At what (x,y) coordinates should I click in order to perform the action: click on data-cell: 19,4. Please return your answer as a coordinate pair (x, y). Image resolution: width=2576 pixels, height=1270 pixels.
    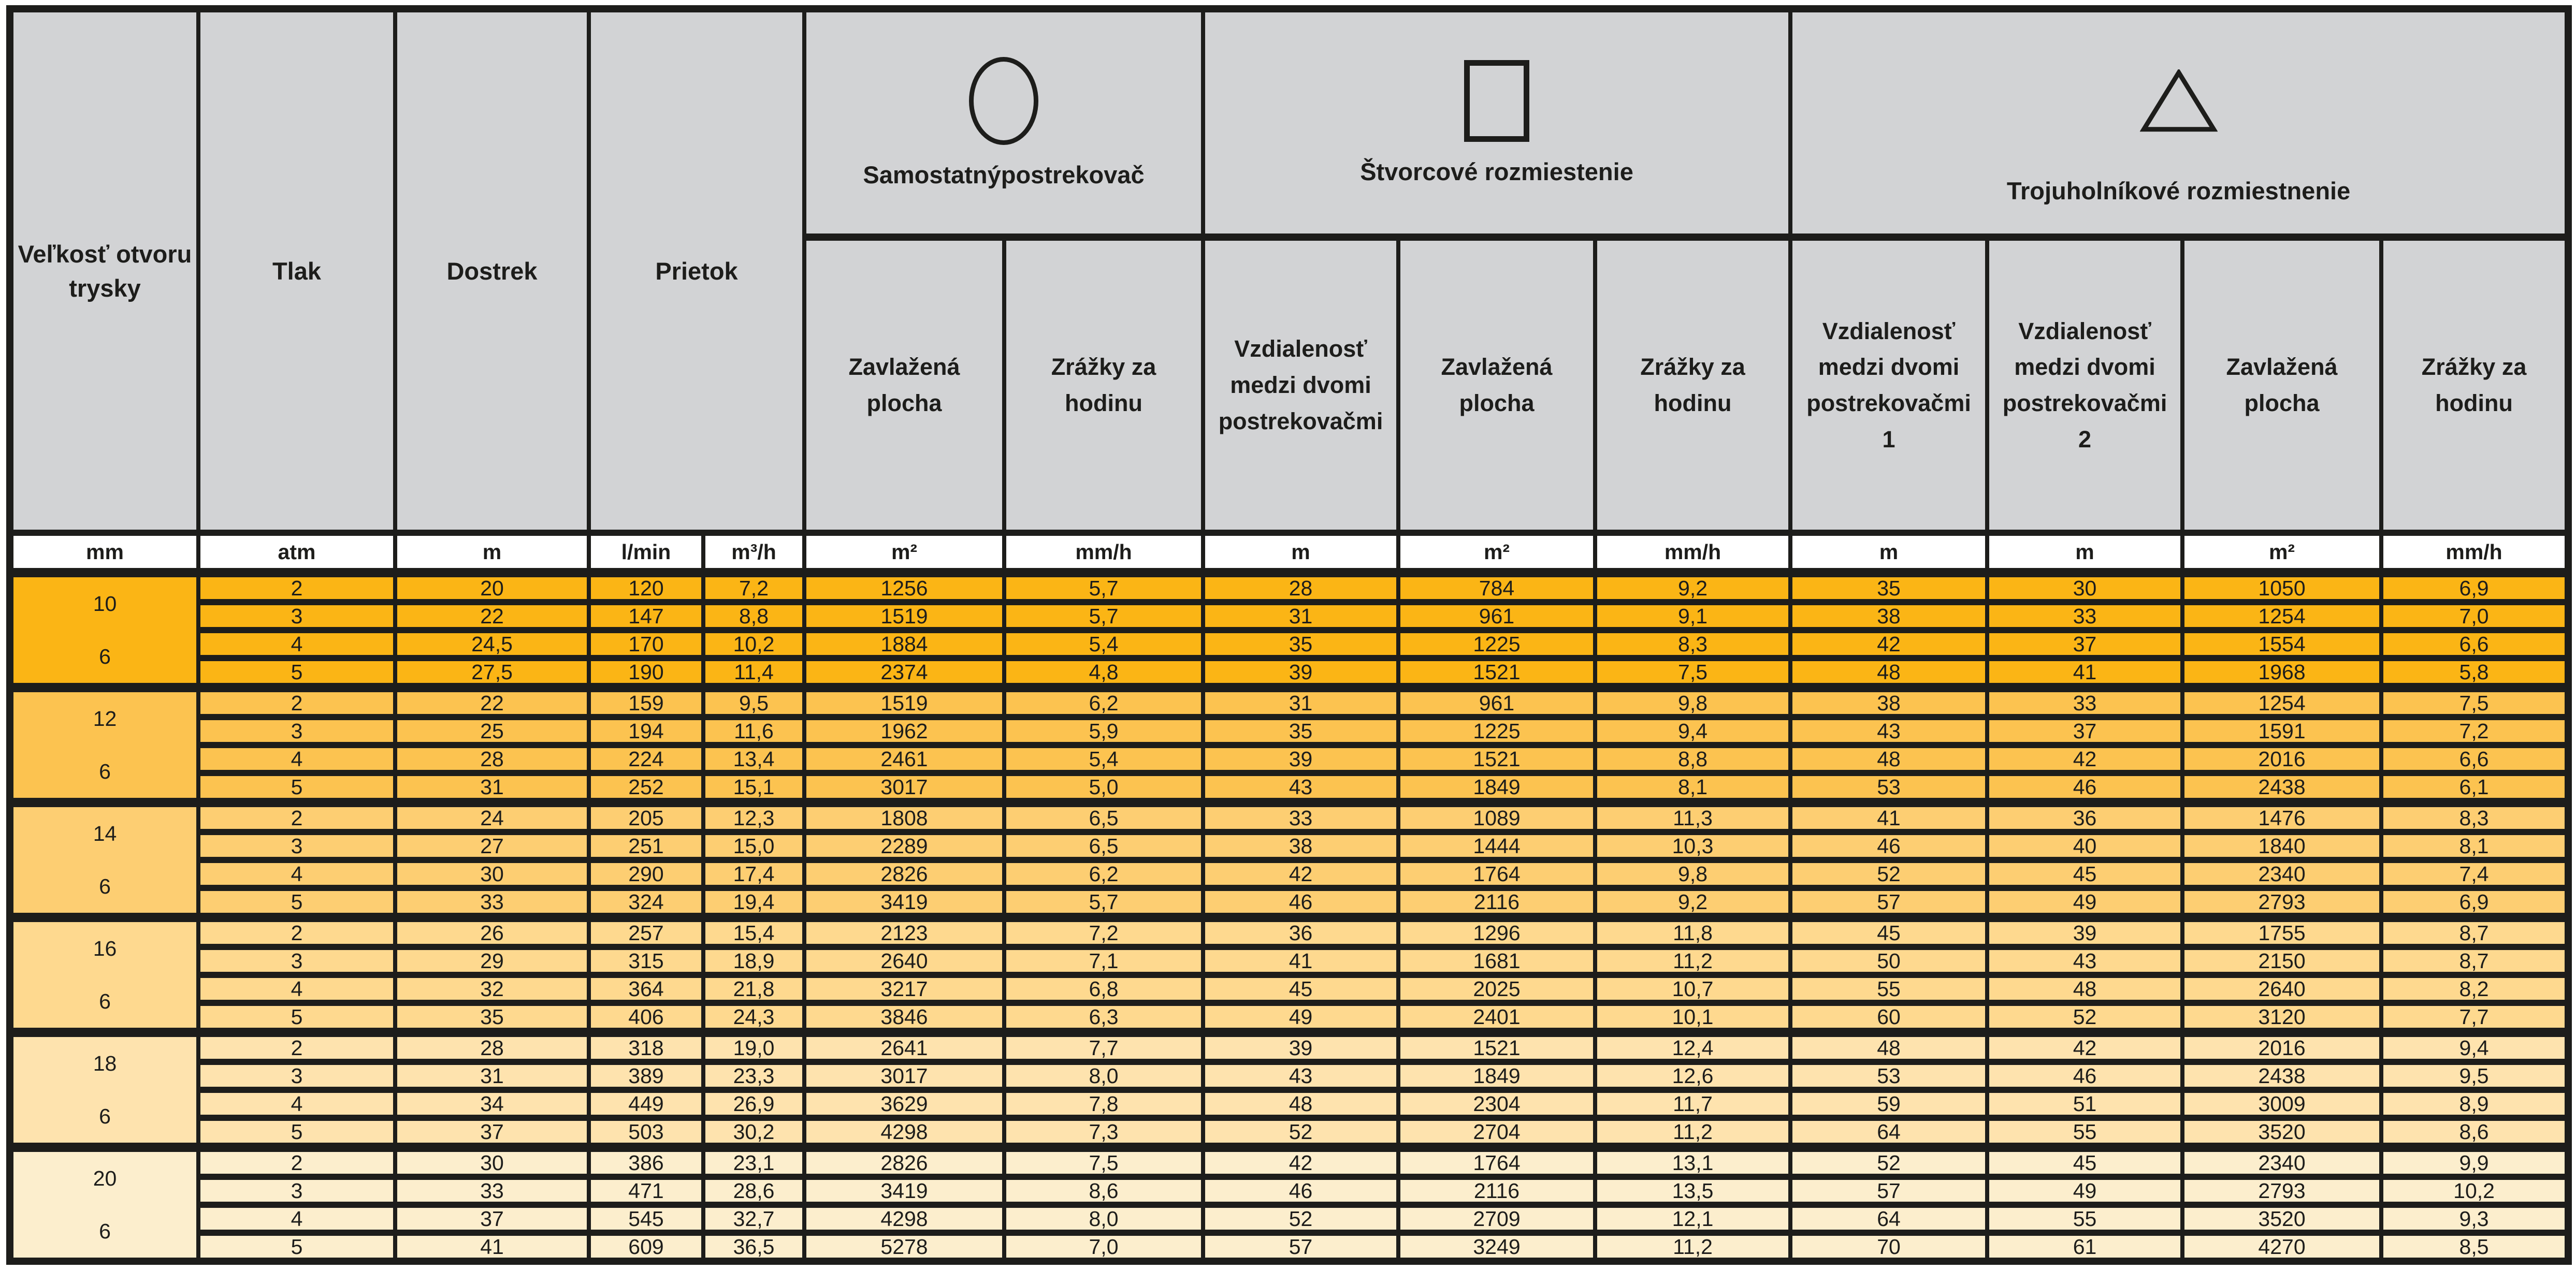
    Looking at the image, I should click on (753, 903).